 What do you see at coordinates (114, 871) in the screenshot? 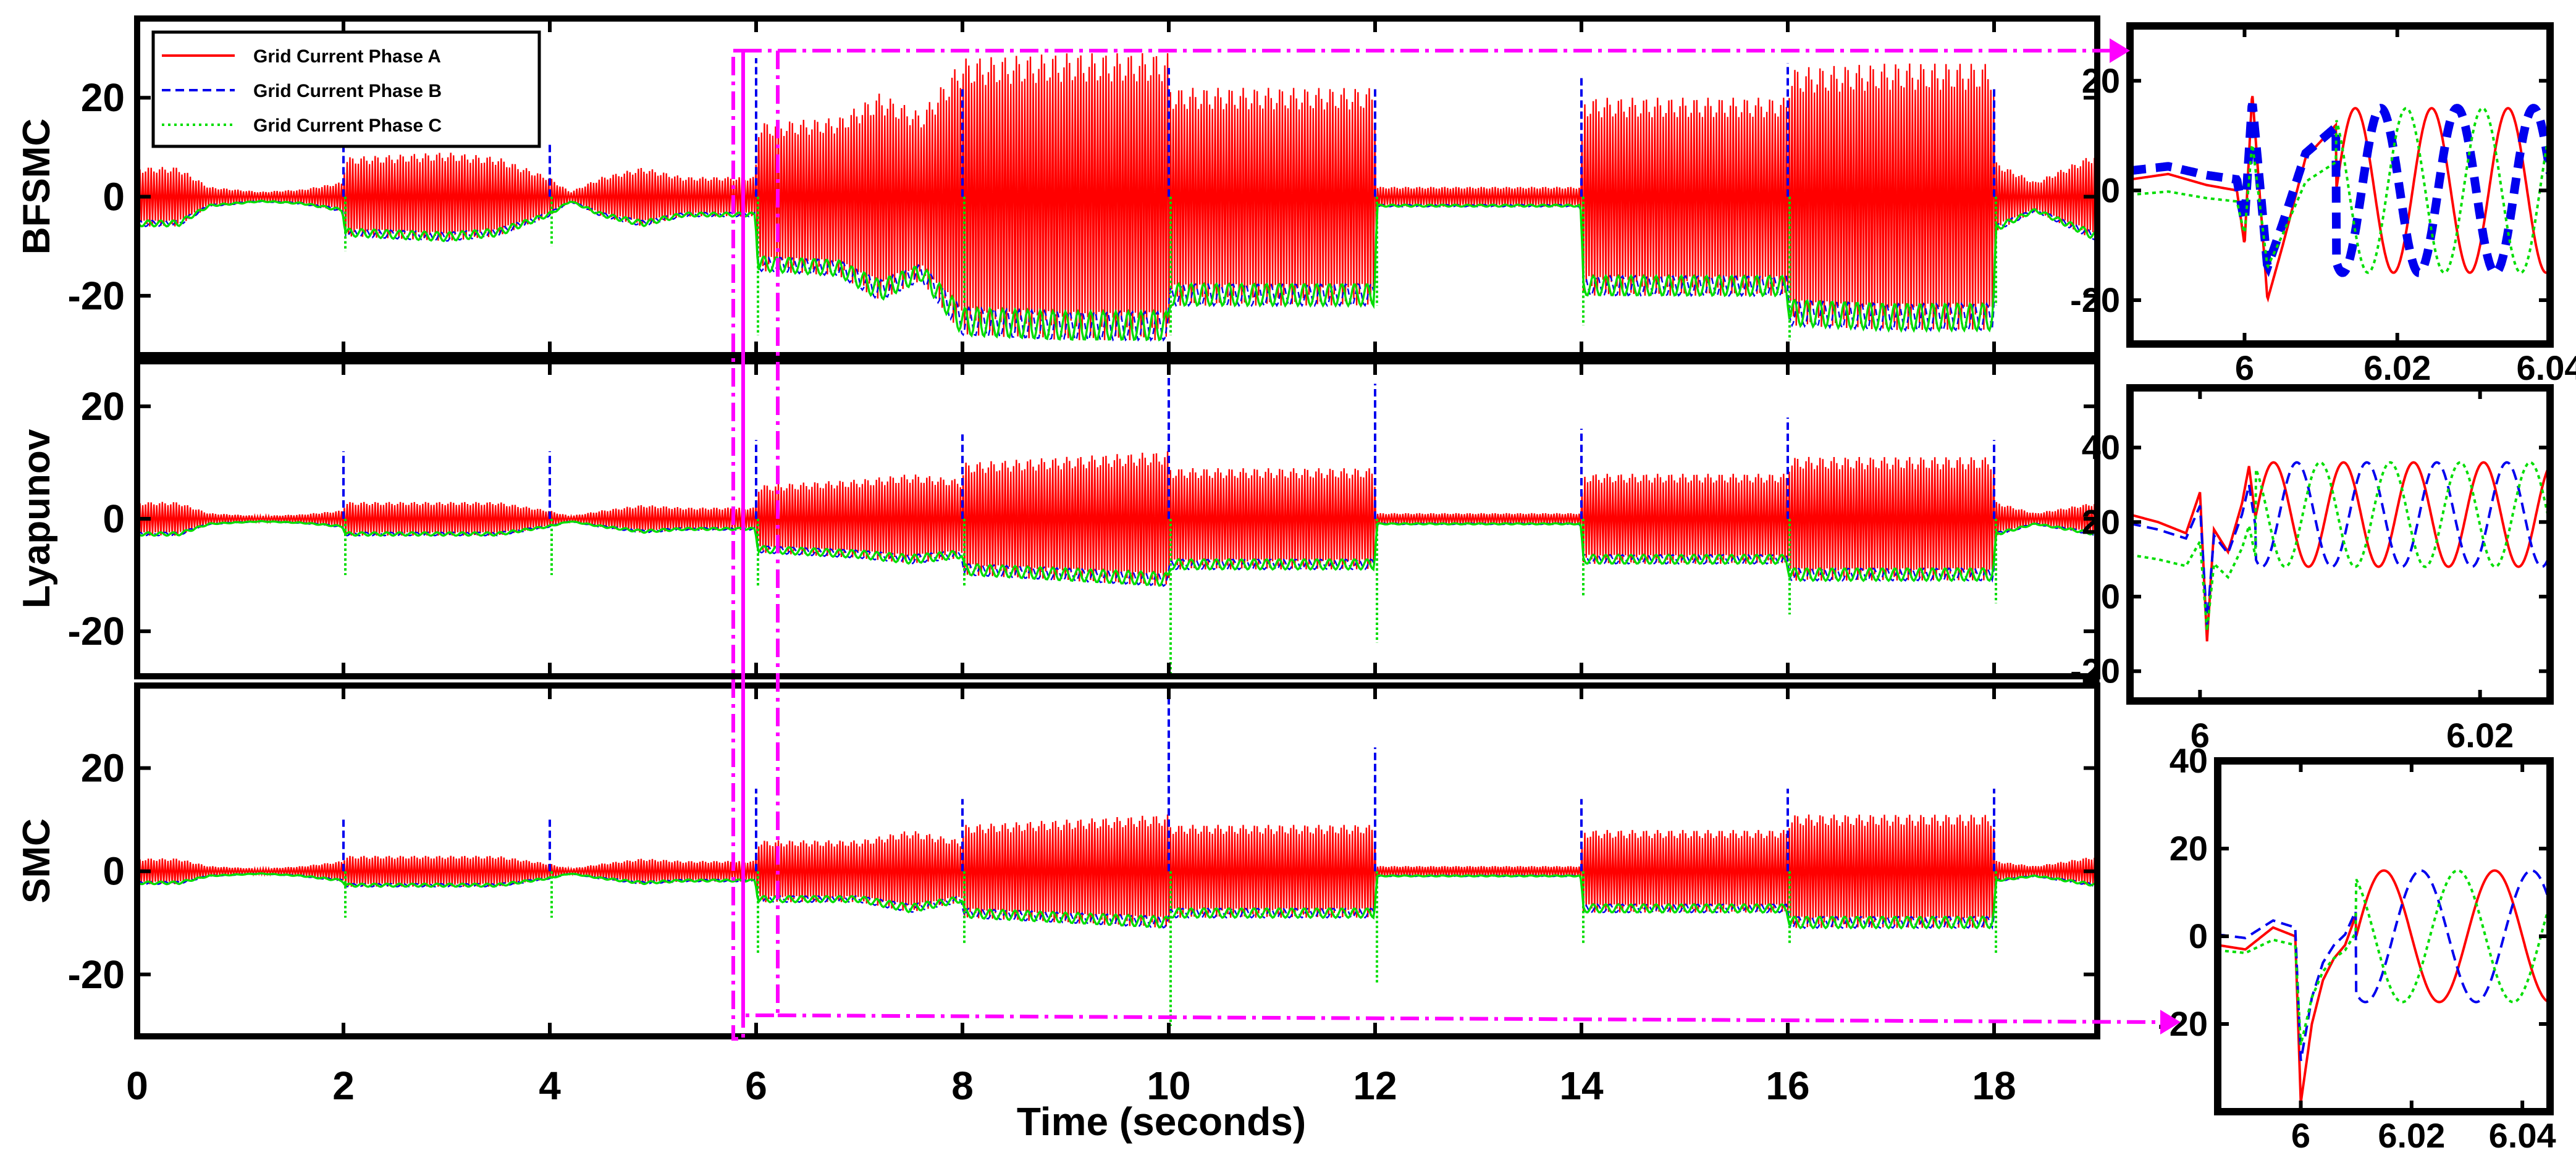
I see `y-tick-label-smc: 0` at bounding box center [114, 871].